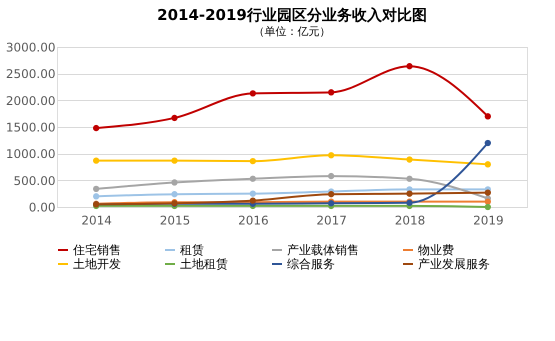 The image size is (555, 341). What do you see at coordinates (454, 264) in the screenshot?
I see `legend-label: 产业发展服务` at bounding box center [454, 264].